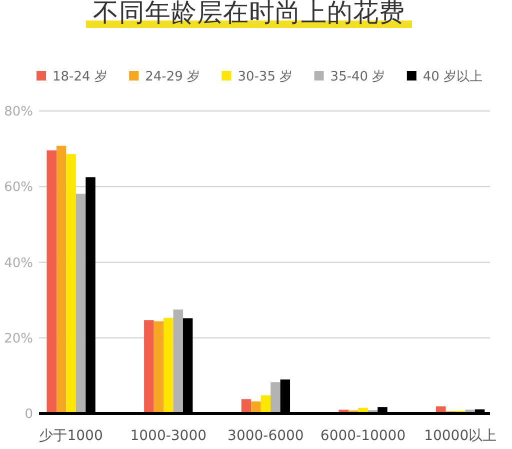  What do you see at coordinates (168, 436) in the screenshot?
I see `x-tick-label: 1000-3000` at bounding box center [168, 436].